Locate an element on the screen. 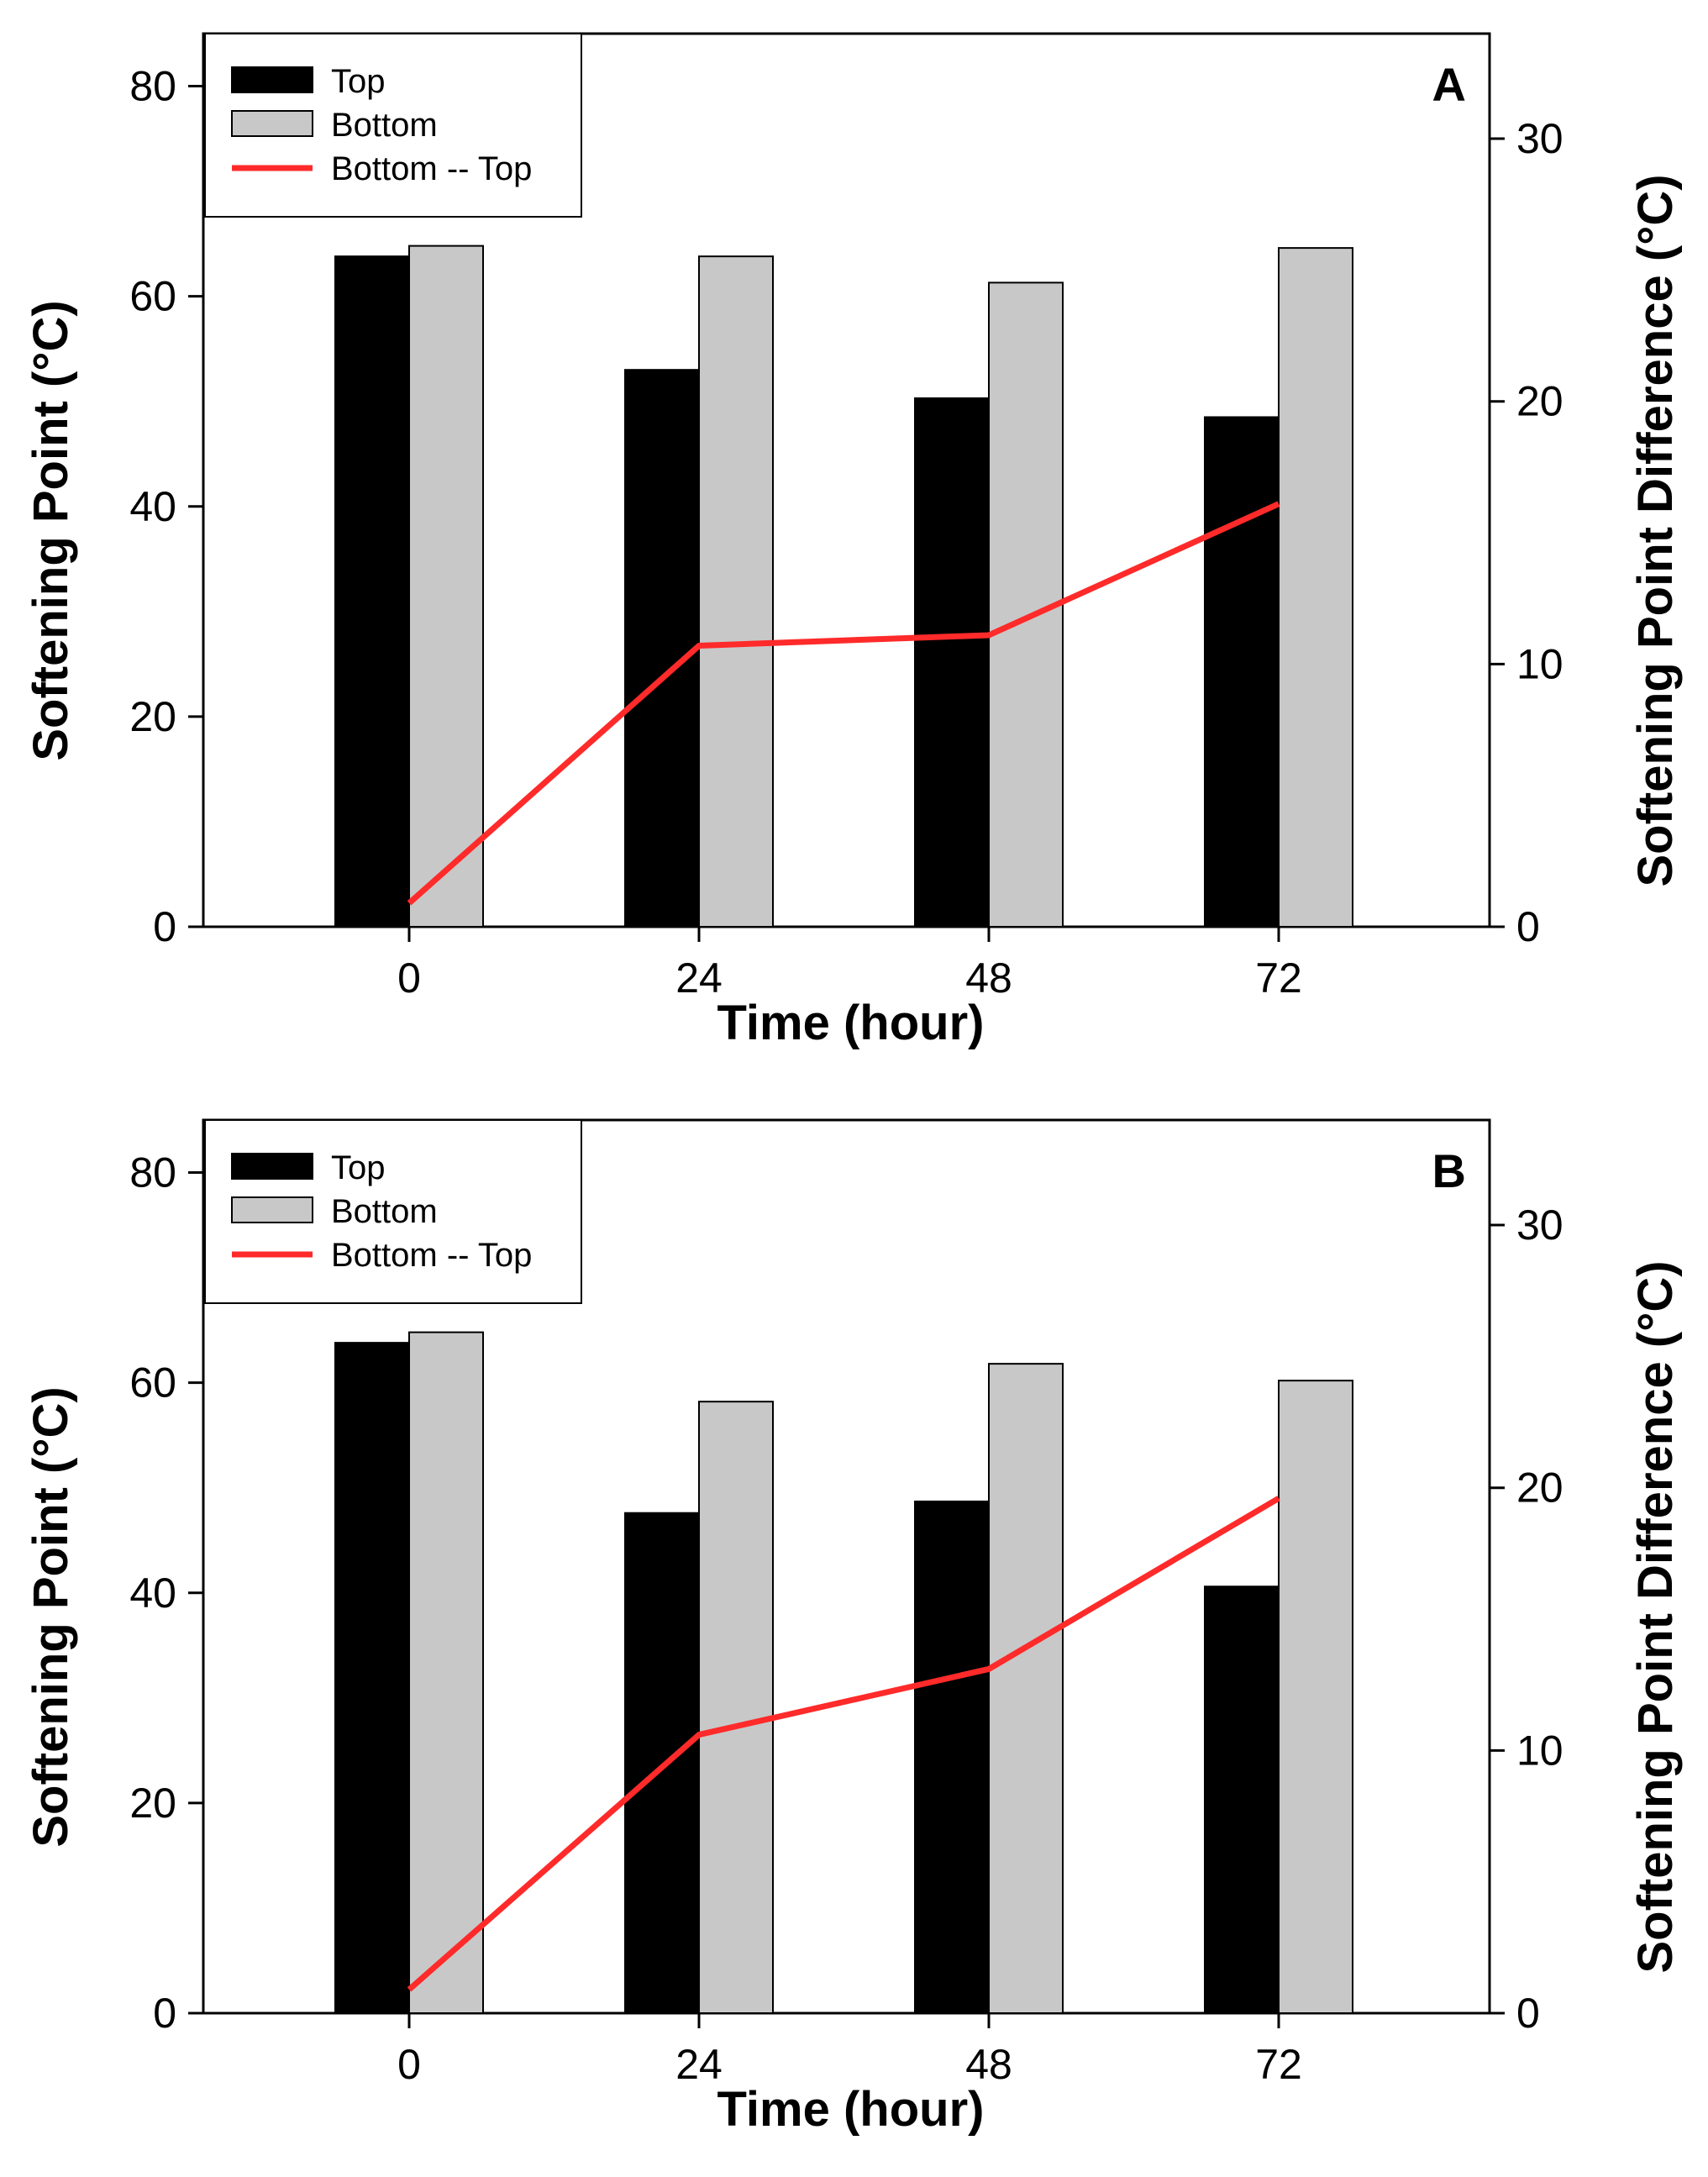 The width and height of the screenshot is (1708, 2177). panel-label: B is located at coordinates (1449, 1170).